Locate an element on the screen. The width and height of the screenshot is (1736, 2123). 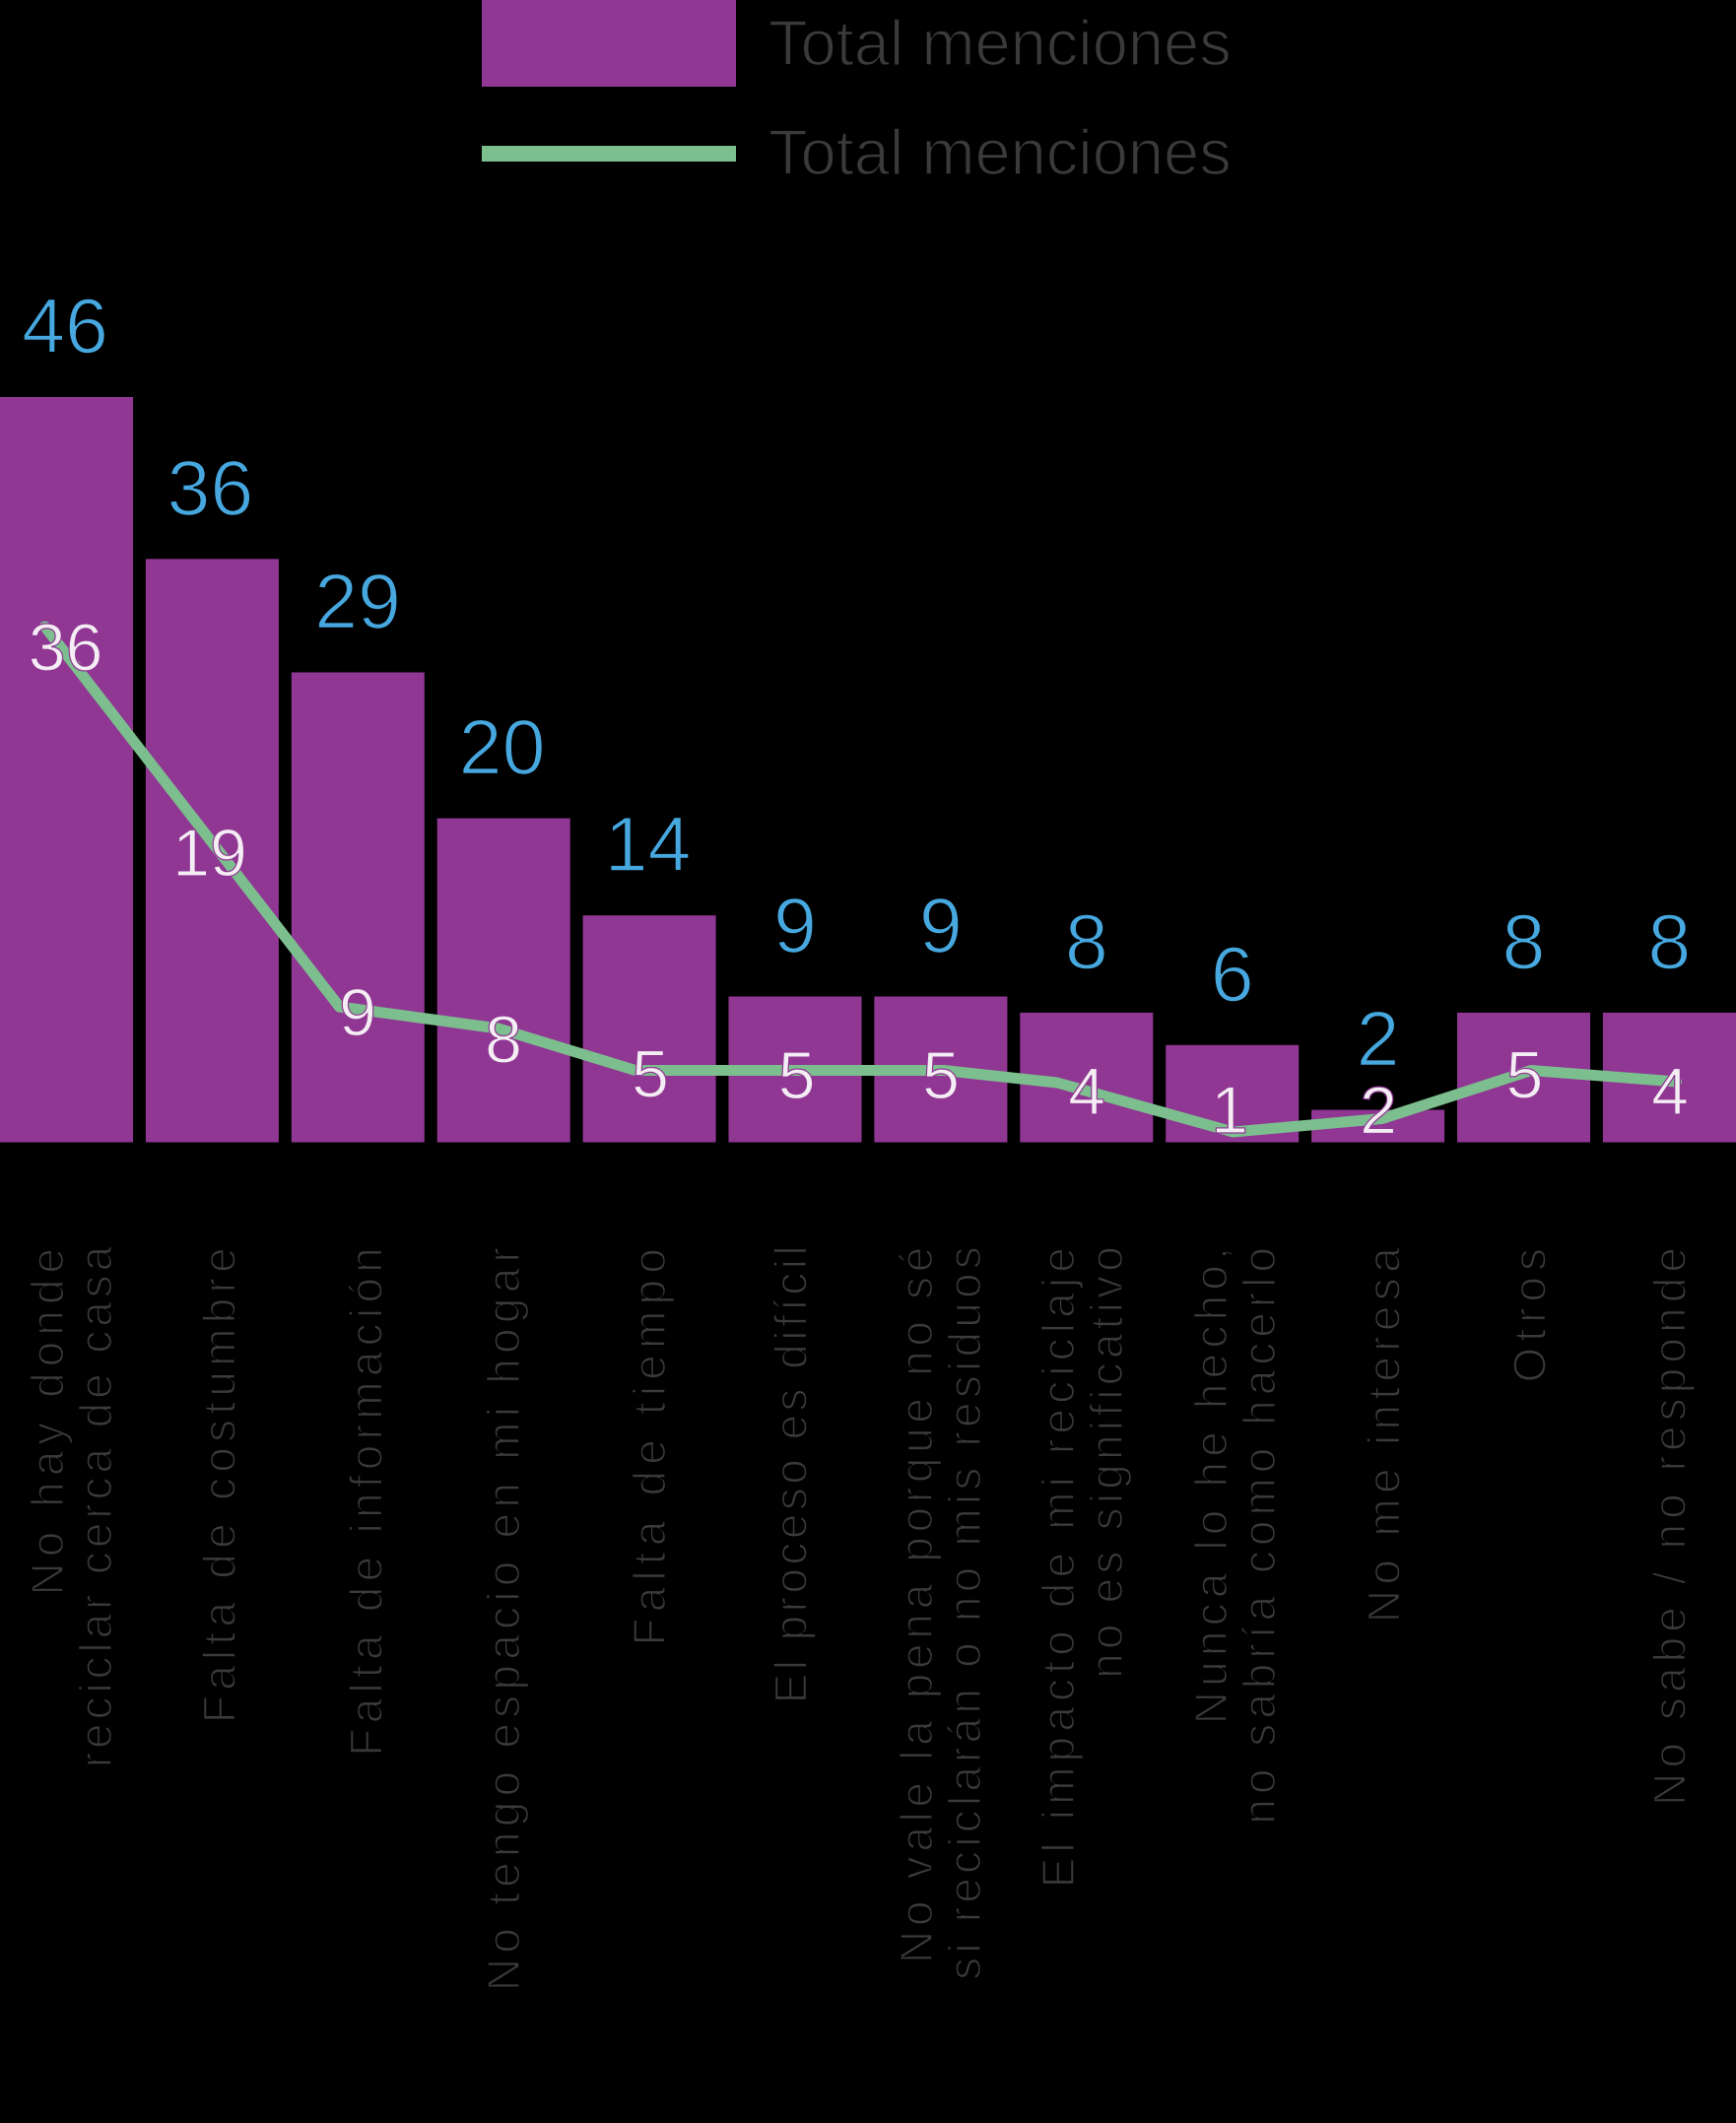
svg-text: 46 is located at coordinates (65, 325).